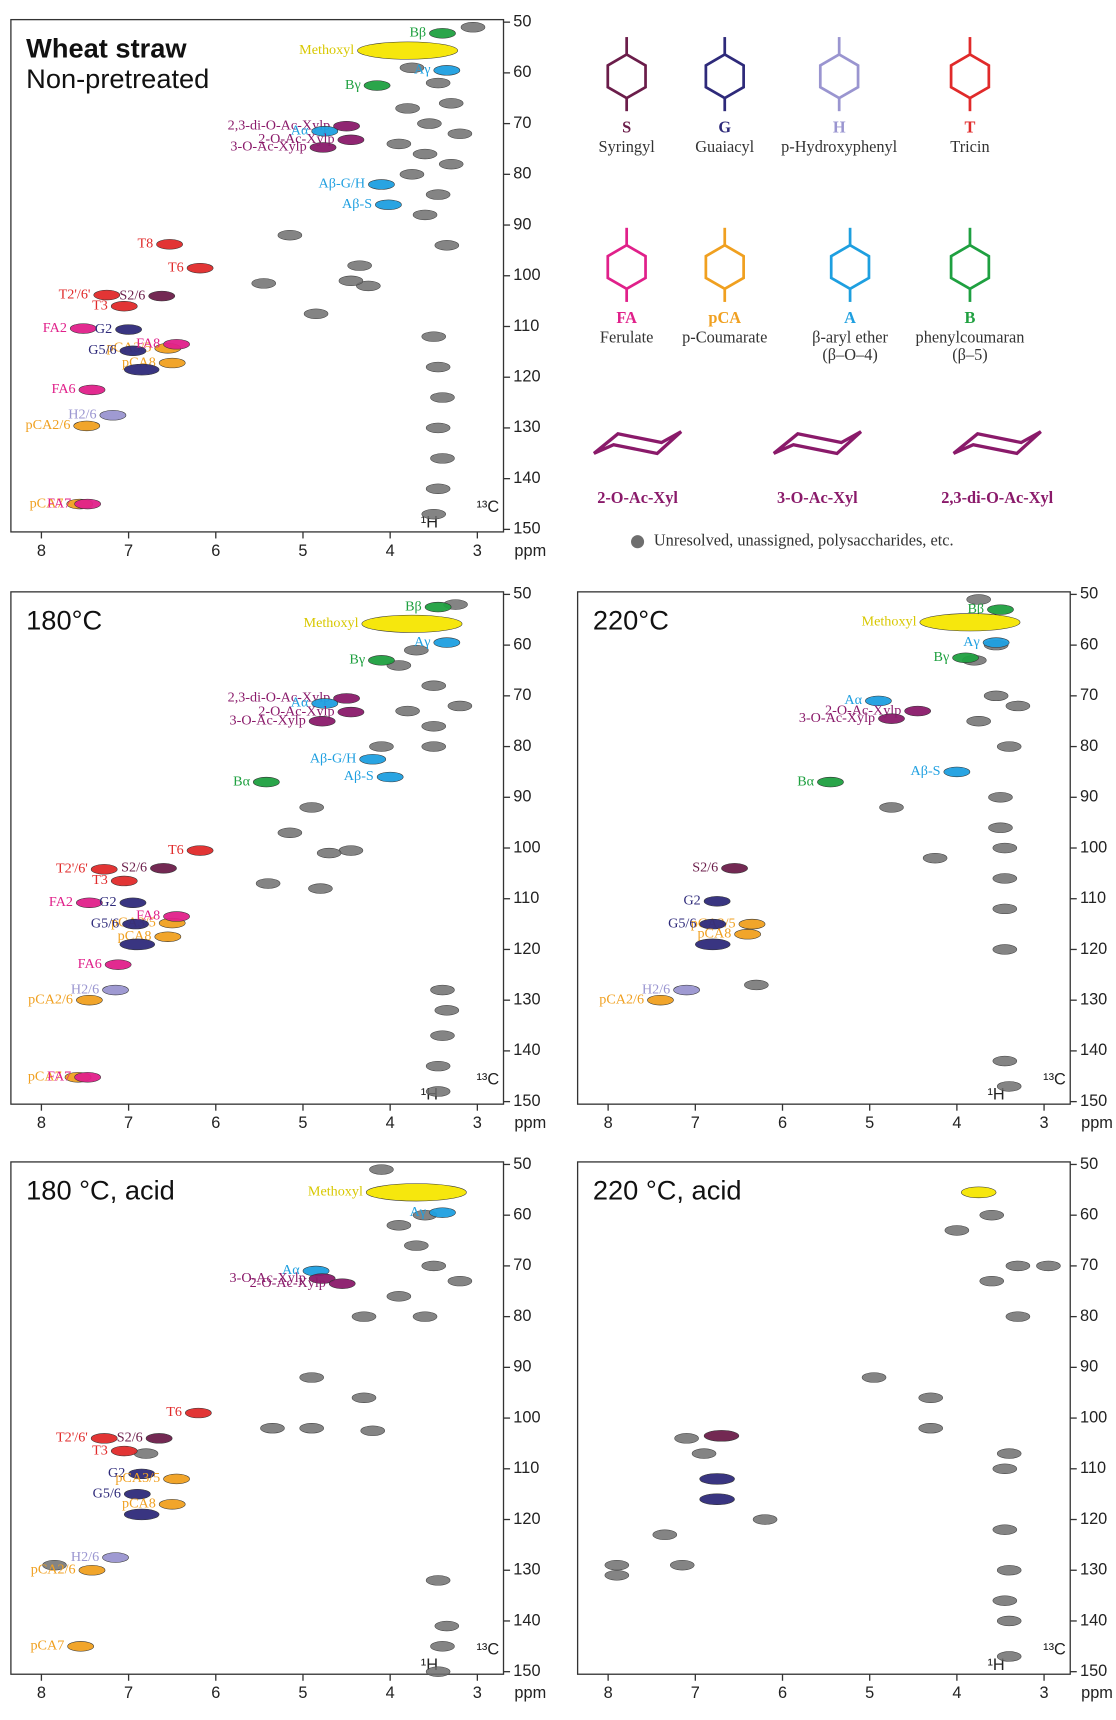 Image resolution: width=1116 pixels, height=1720 pixels. What do you see at coordinates (105, 923) in the screenshot?
I see `peak-label: G5/6` at bounding box center [105, 923].